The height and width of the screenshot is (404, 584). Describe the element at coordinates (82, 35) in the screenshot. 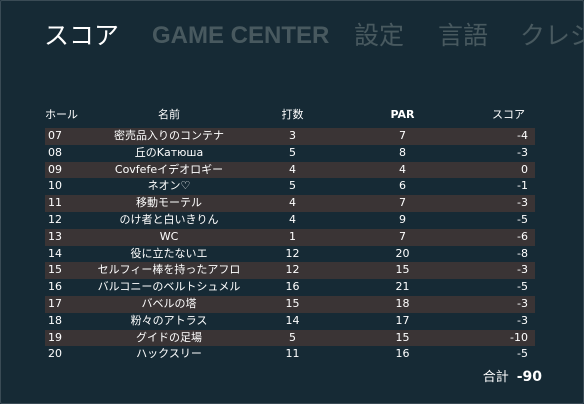

I see `tab-score: スコア` at that location.